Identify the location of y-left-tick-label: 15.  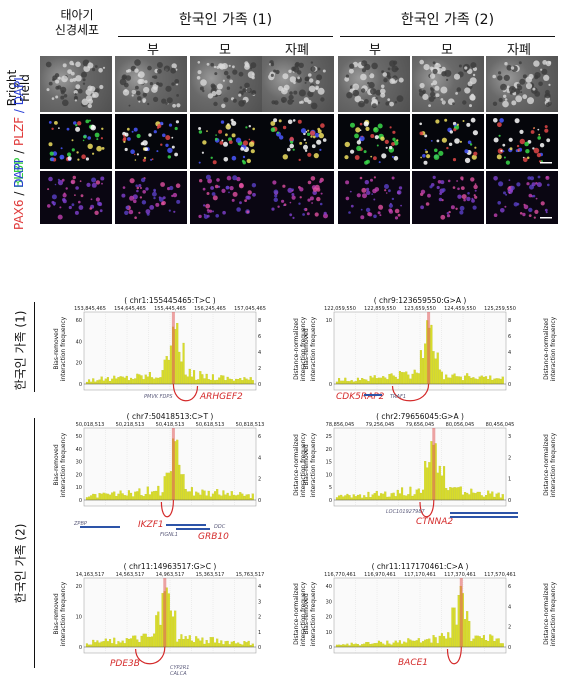
(329, 463).